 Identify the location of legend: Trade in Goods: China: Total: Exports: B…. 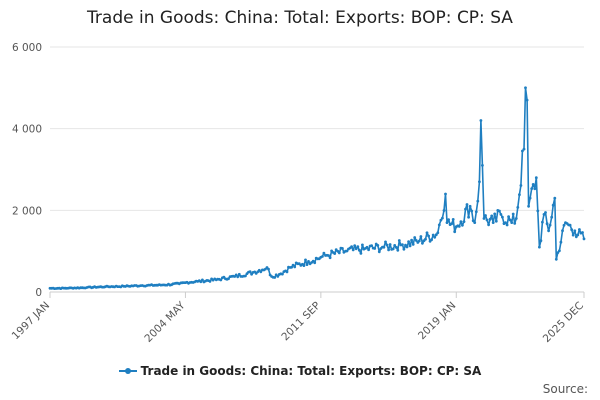
(300, 371).